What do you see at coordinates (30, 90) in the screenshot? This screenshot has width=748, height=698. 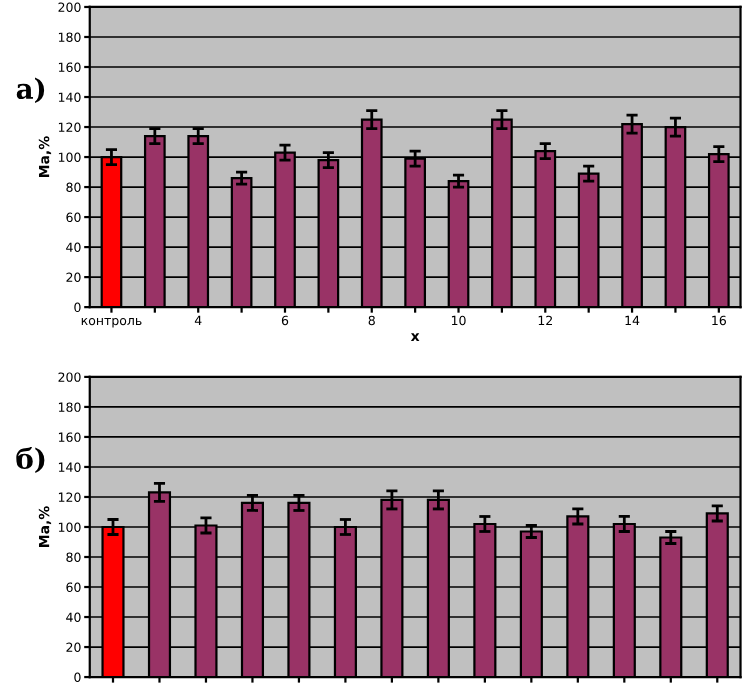 I see `text: а)` at bounding box center [30, 90].